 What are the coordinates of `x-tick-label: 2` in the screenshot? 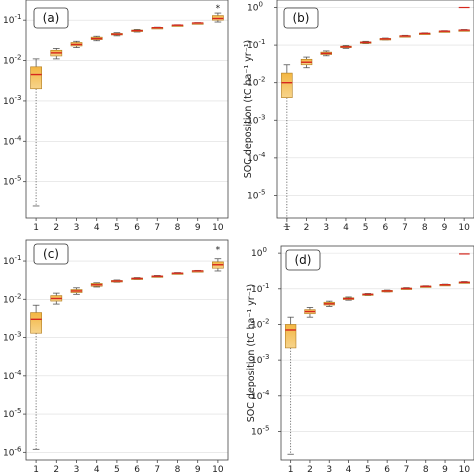 It's located at (56, 228).